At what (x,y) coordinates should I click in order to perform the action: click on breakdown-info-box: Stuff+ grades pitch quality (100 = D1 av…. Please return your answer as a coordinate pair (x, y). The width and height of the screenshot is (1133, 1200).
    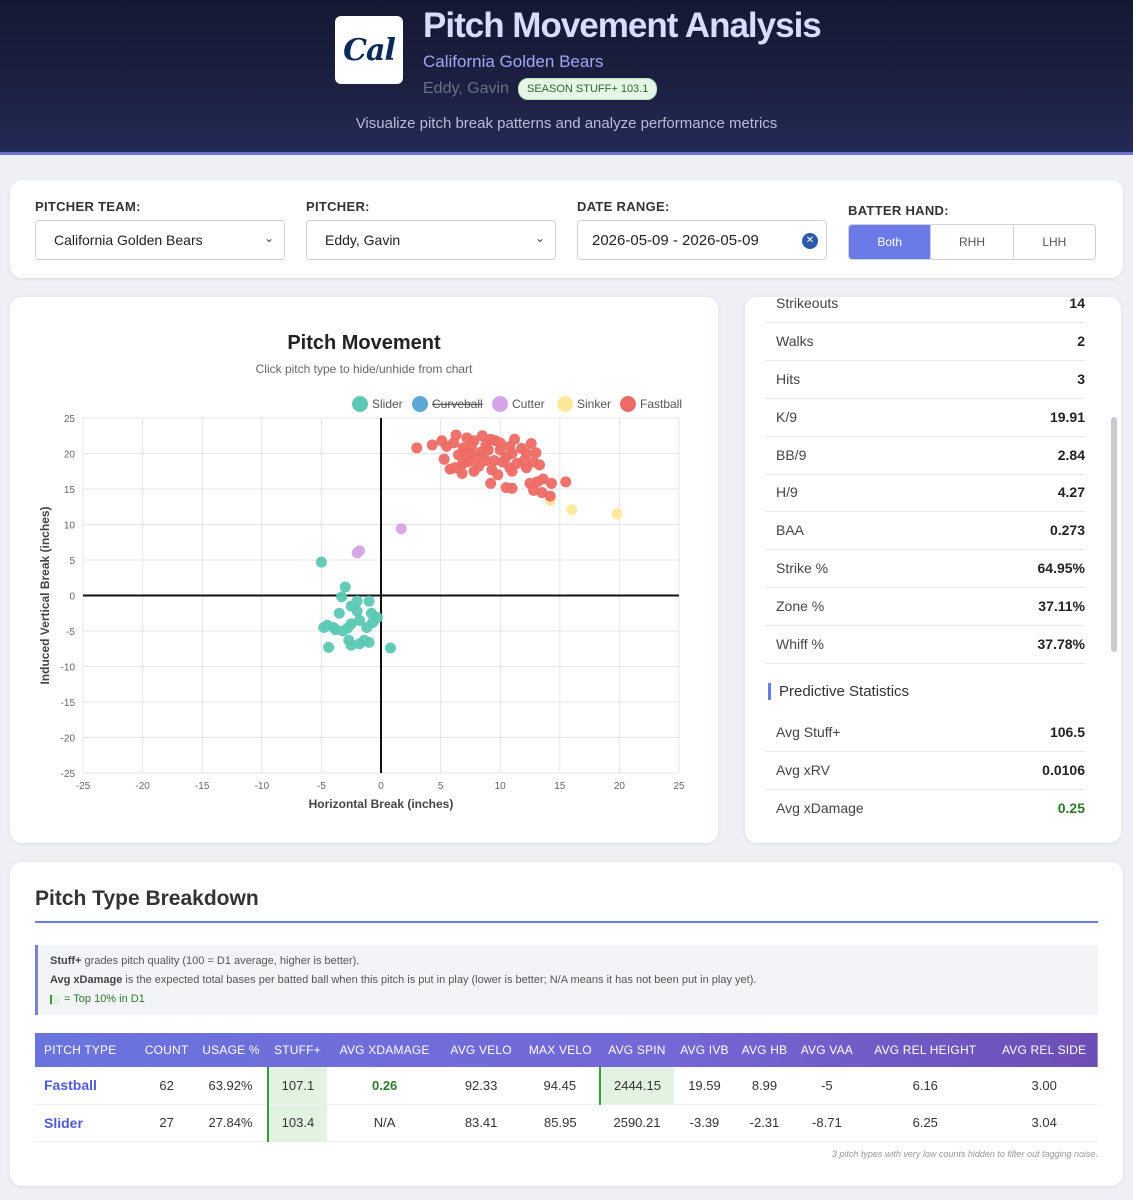
    Looking at the image, I should click on (566, 980).